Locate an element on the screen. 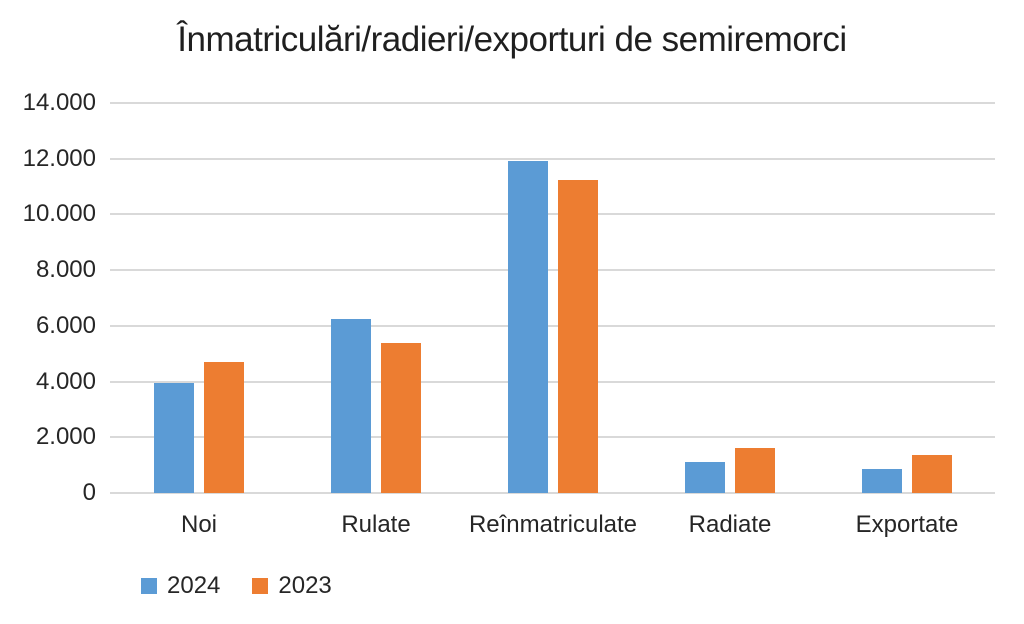 The height and width of the screenshot is (624, 1024). legend-label-2024: 2024 is located at coordinates (194, 585).